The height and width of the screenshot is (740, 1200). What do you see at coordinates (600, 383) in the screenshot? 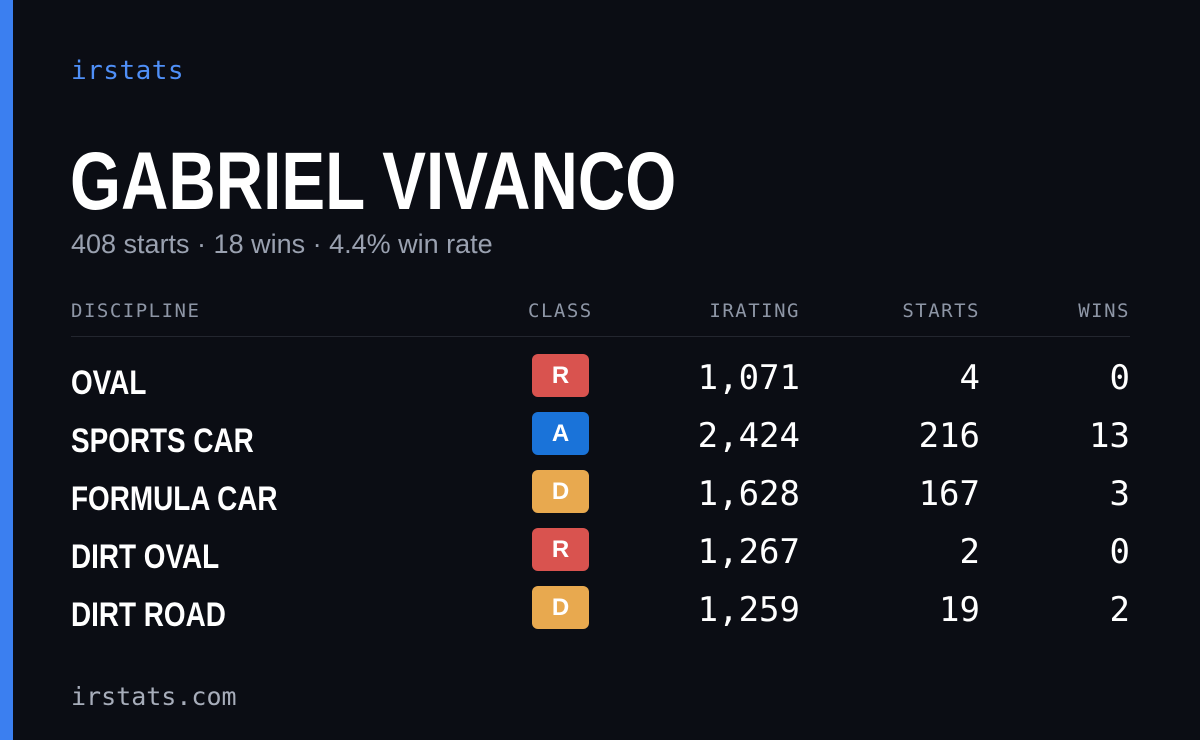
I see `table-row: OVAL R 1,071 4 0` at bounding box center [600, 383].